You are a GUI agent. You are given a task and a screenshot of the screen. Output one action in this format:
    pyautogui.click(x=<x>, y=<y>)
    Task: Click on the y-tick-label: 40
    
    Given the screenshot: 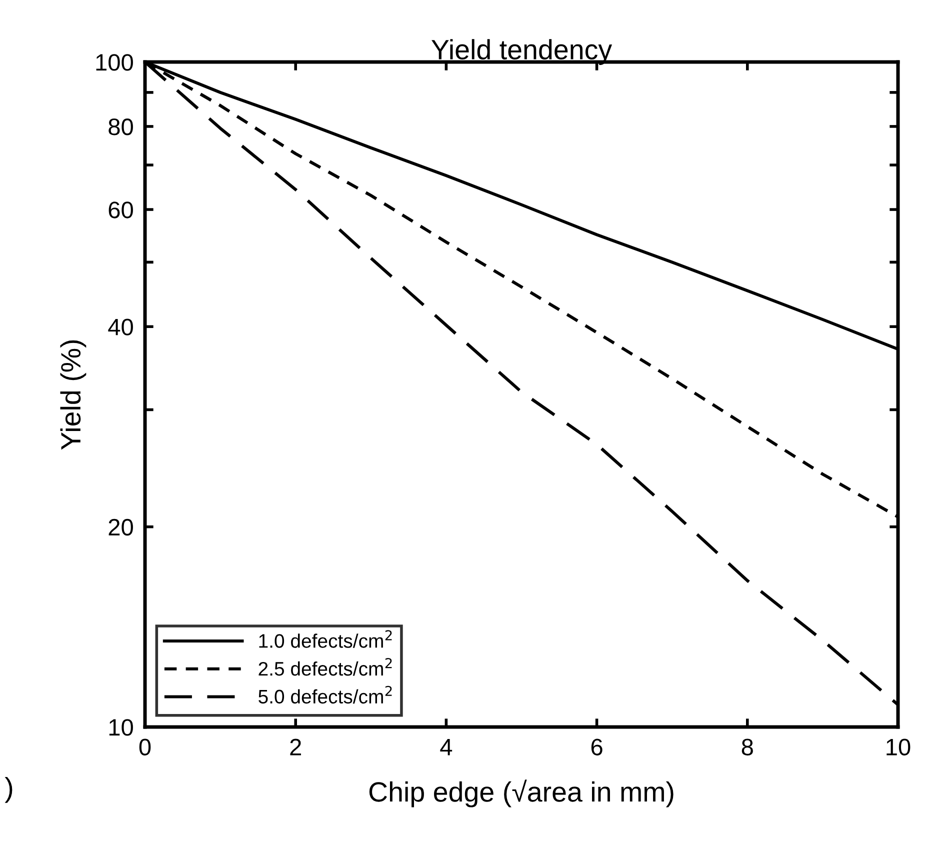 What is the action you would take?
    pyautogui.click(x=120, y=327)
    